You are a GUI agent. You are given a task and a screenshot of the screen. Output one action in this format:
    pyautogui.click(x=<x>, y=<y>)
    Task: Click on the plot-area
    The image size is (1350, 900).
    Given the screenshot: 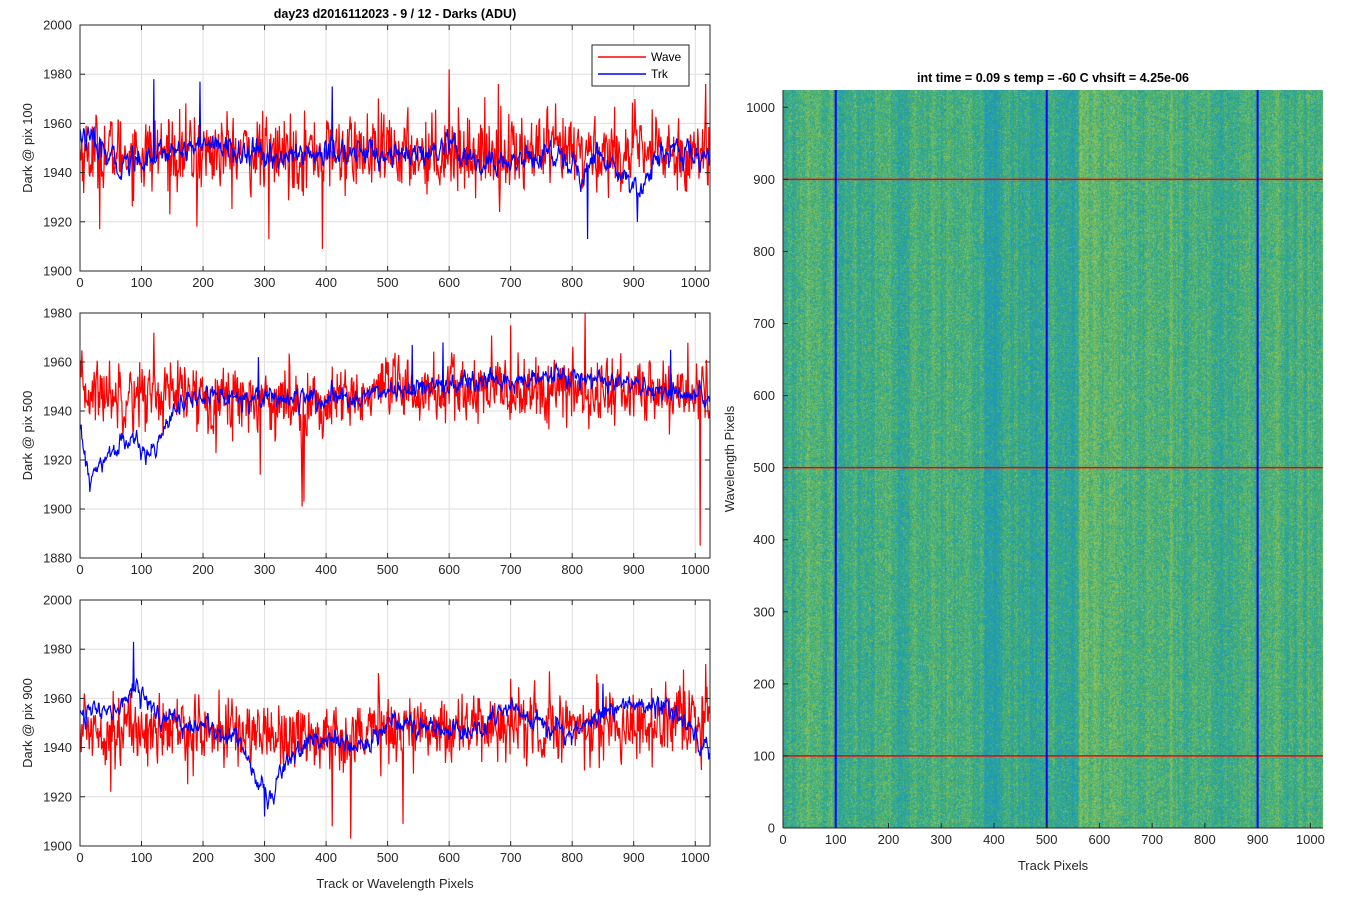 What is the action you would take?
    pyautogui.click(x=395, y=435)
    